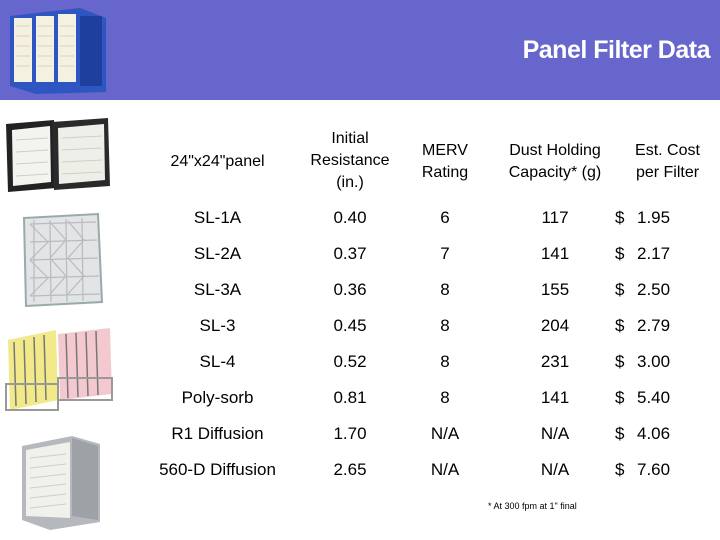  I want to click on cell-model: SL-3, so click(217, 325).